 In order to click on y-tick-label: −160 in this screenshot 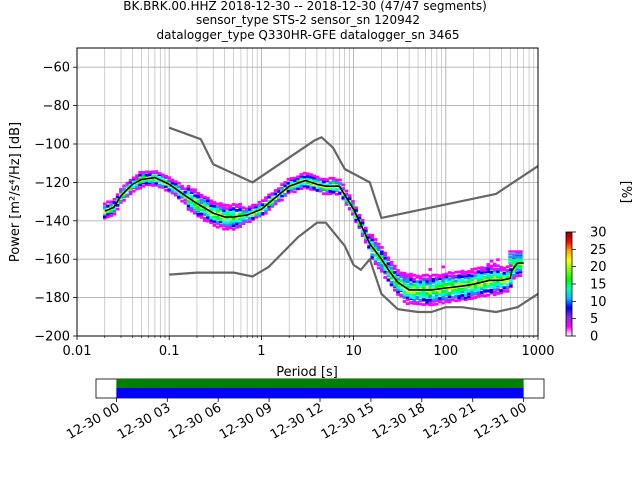, I will do `click(52, 260)`.